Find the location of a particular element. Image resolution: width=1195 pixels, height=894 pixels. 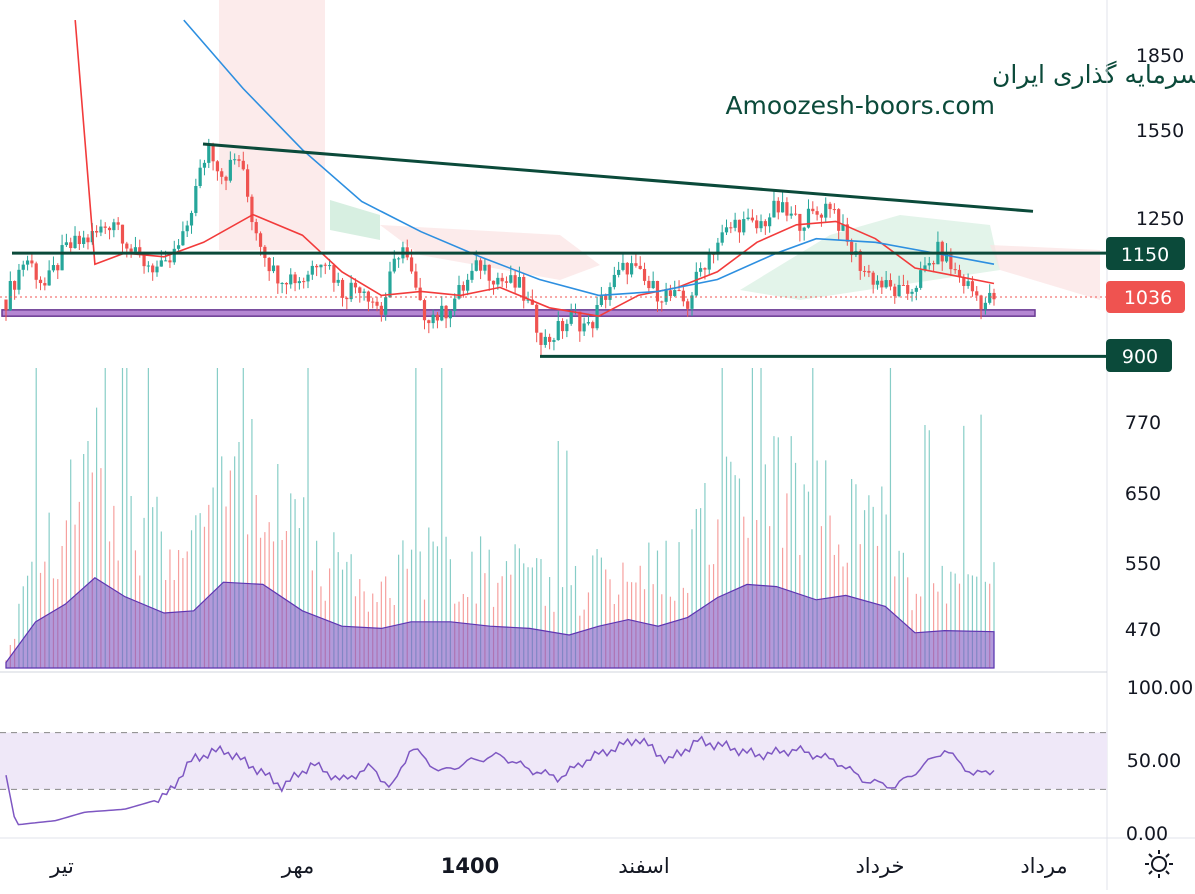

rsi-line is located at coordinates (500, 780).